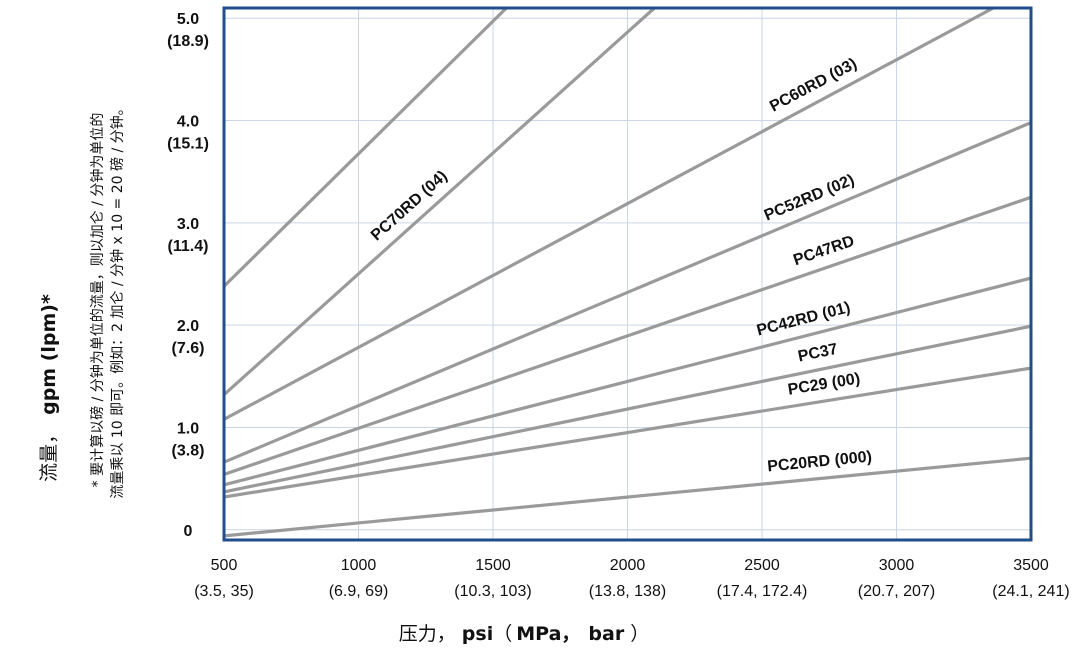 Image resolution: width=1072 pixels, height=648 pixels. What do you see at coordinates (188, 428) in the screenshot?
I see `y-tick-label-1: 1.0` at bounding box center [188, 428].